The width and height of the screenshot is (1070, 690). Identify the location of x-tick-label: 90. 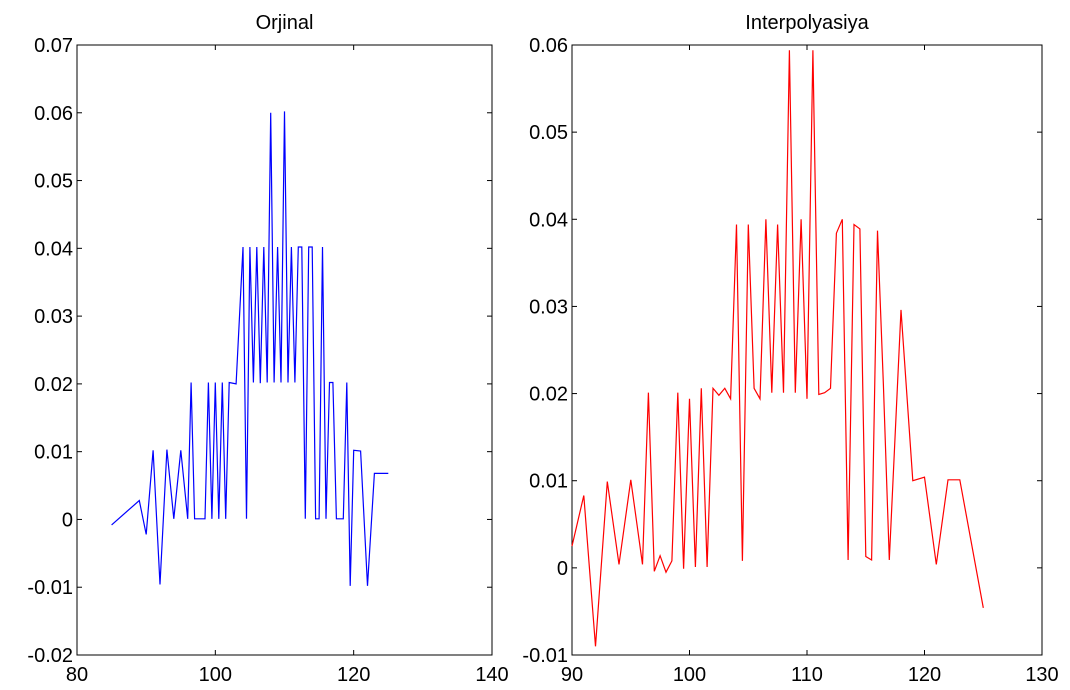
(572, 675).